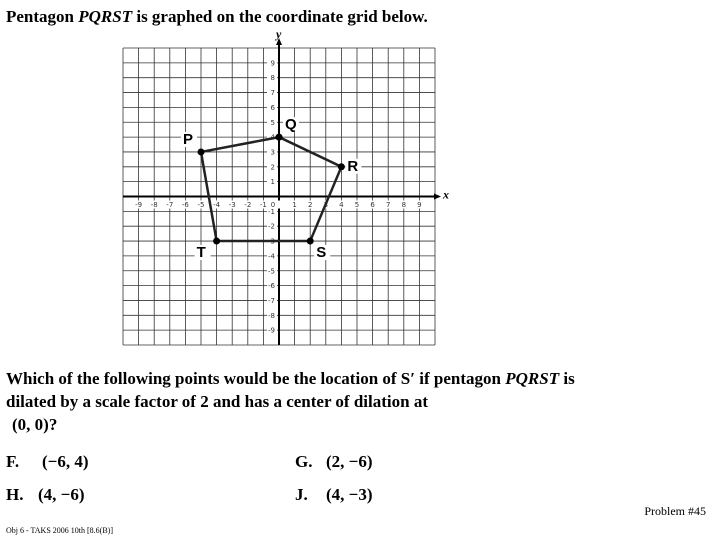 The image size is (720, 540). Describe the element at coordinates (303, 461) in the screenshot. I see `choice-letter: G.` at that location.